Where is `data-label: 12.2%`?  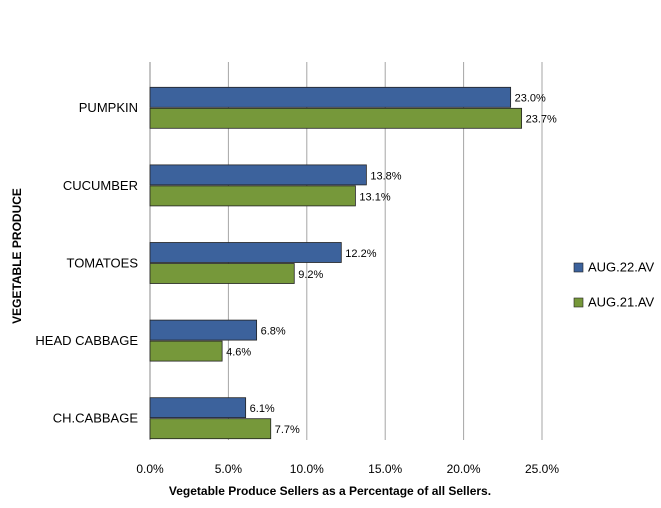 data-label: 12.2% is located at coordinates (360, 254).